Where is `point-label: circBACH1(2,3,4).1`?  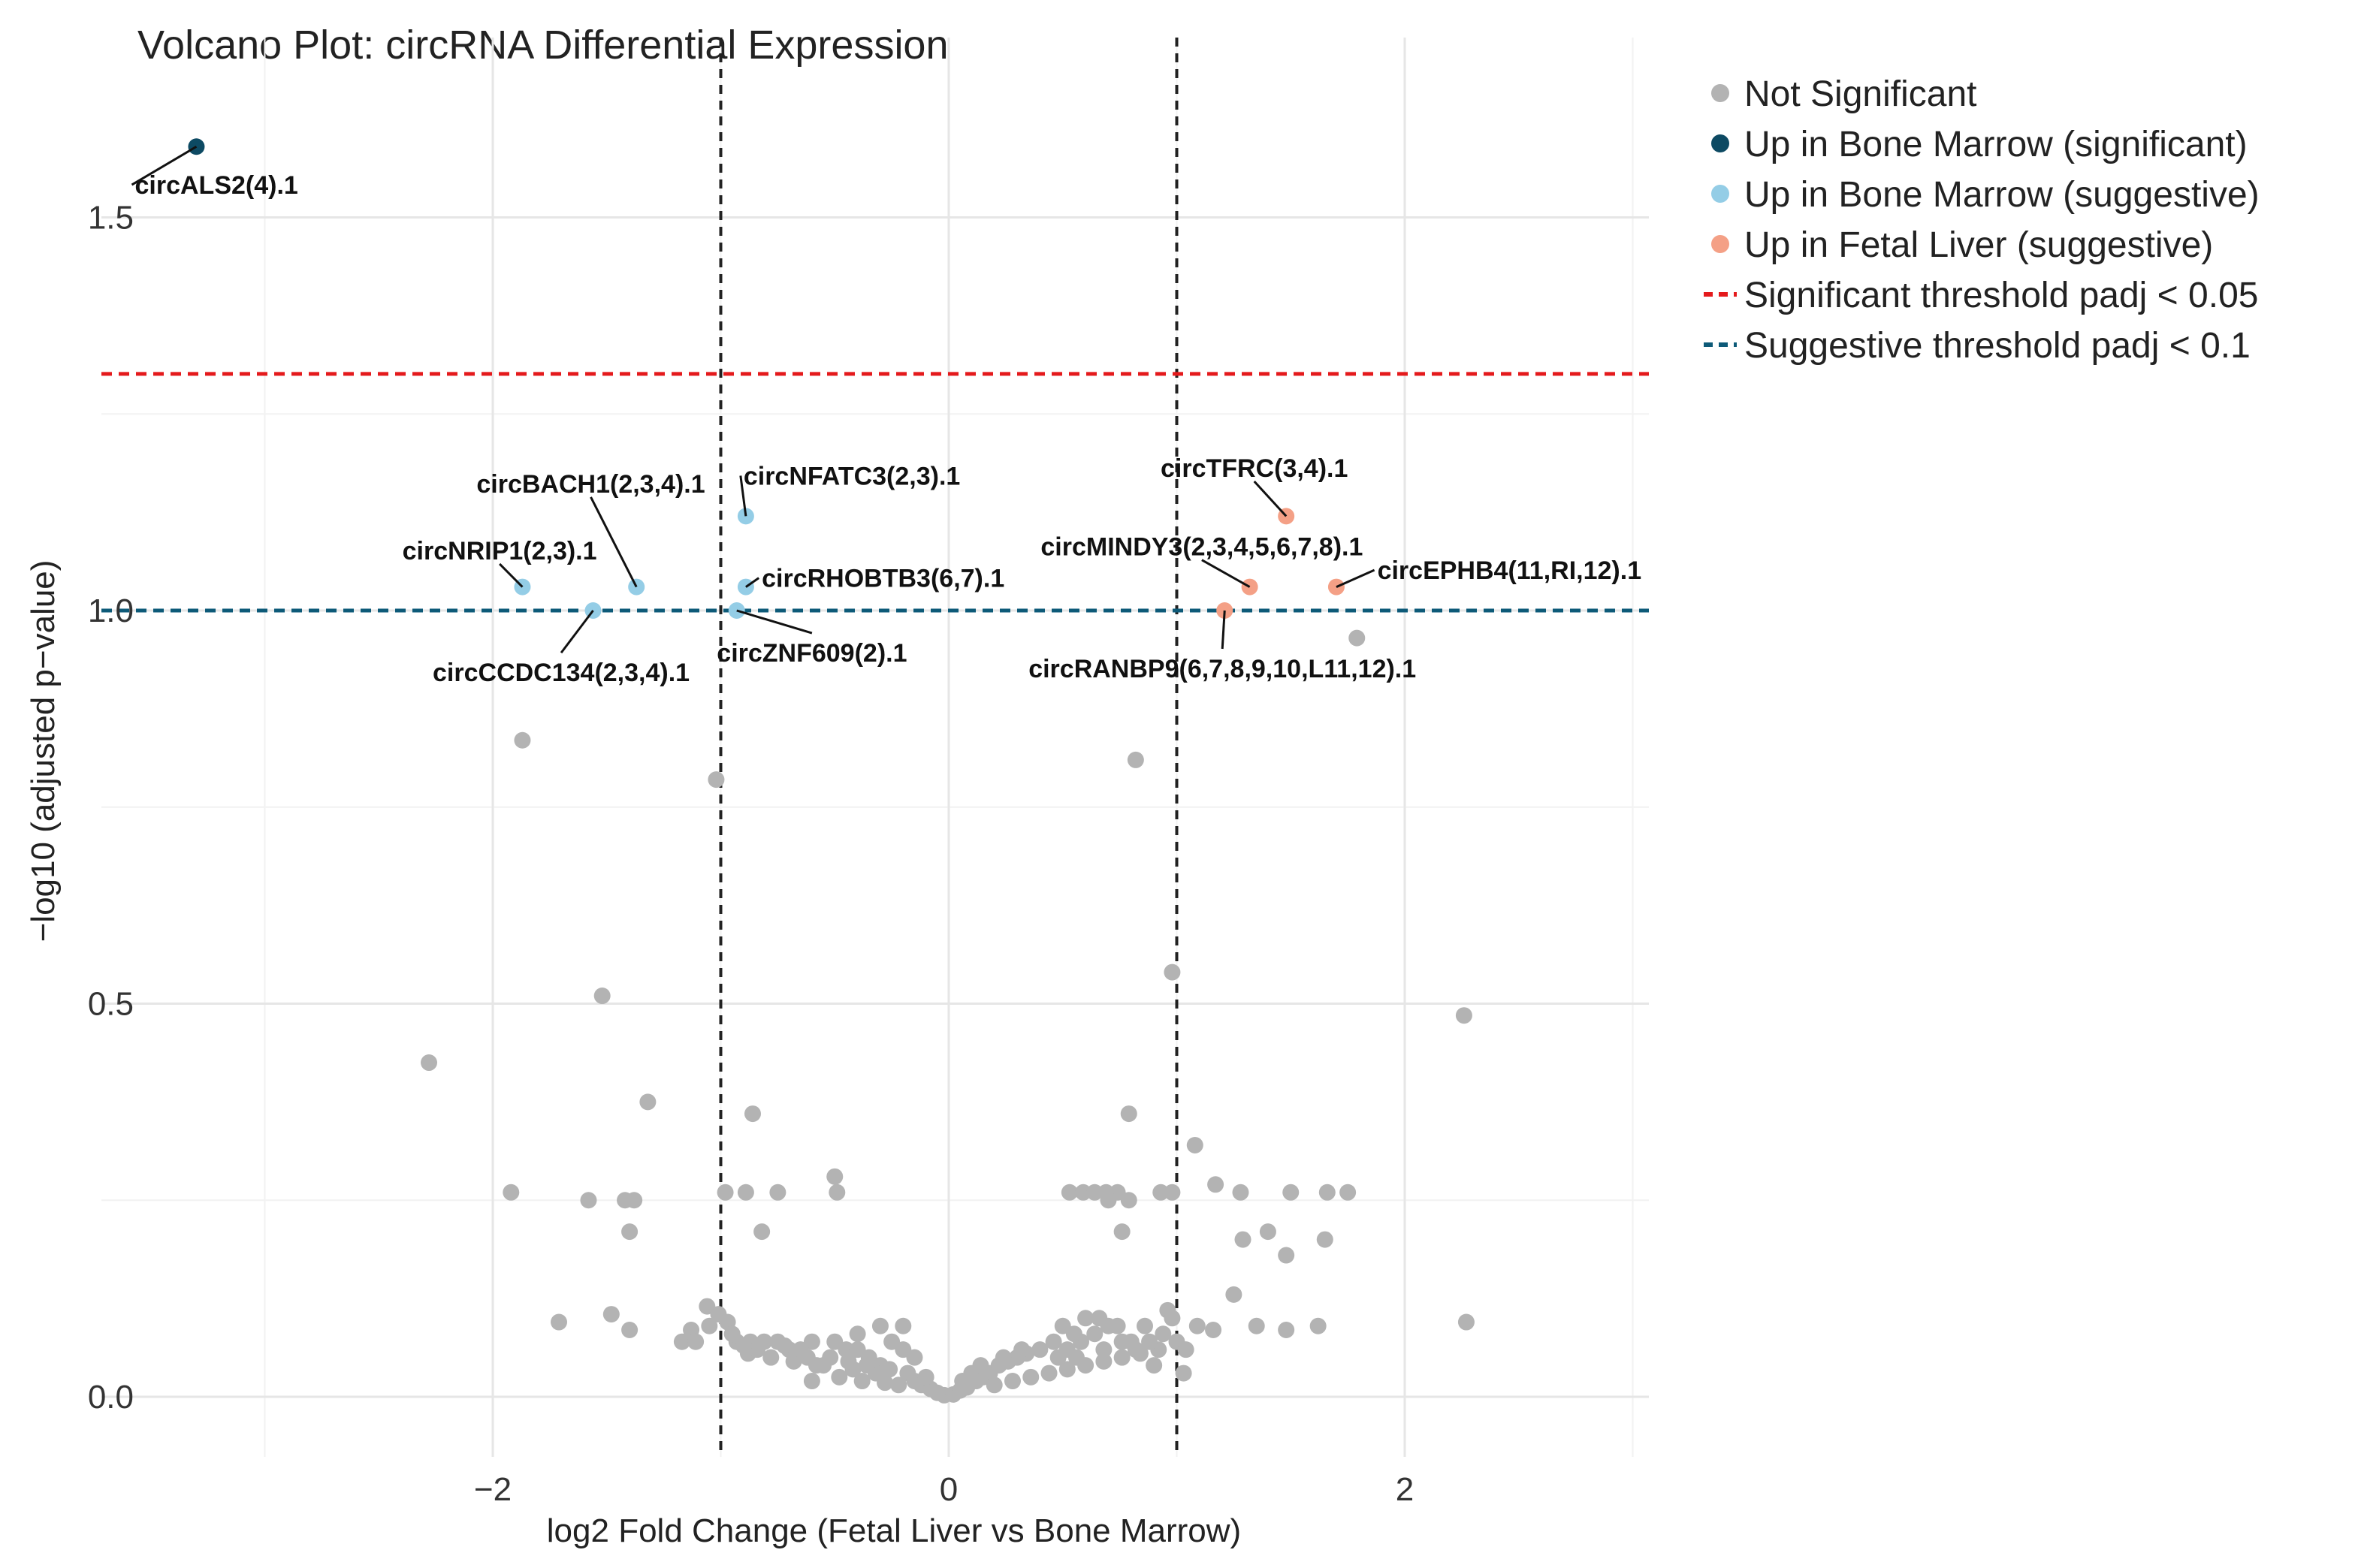 point-label: circBACH1(2,3,4).1 is located at coordinates (591, 484).